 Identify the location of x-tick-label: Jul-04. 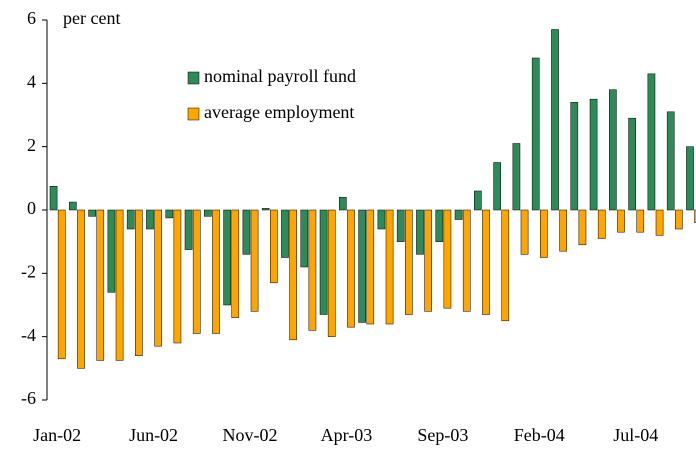
(635, 435).